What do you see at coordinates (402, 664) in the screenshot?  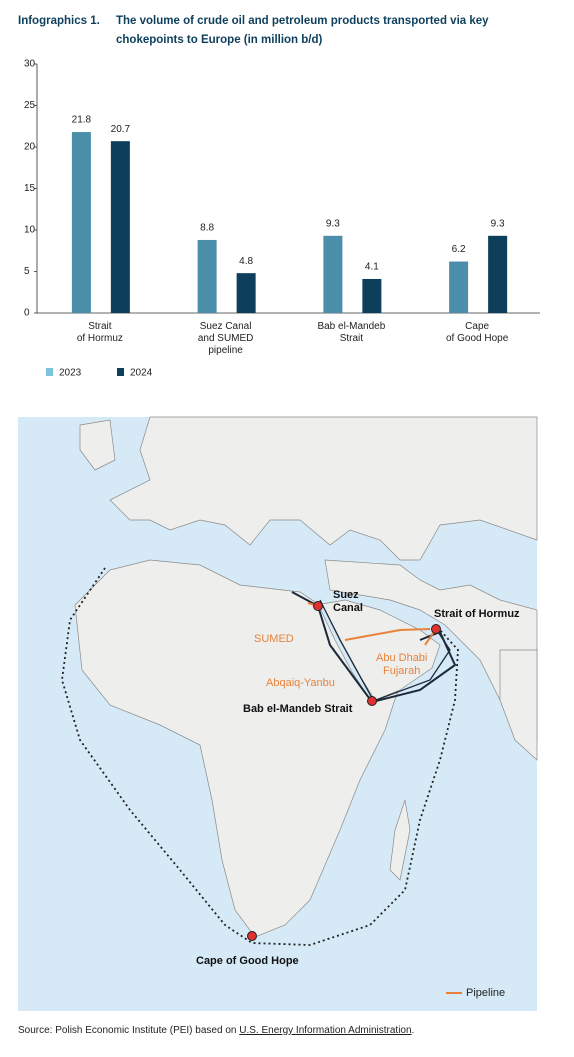 I see `pipeline-label: Abu Dhabi Fujarah` at bounding box center [402, 664].